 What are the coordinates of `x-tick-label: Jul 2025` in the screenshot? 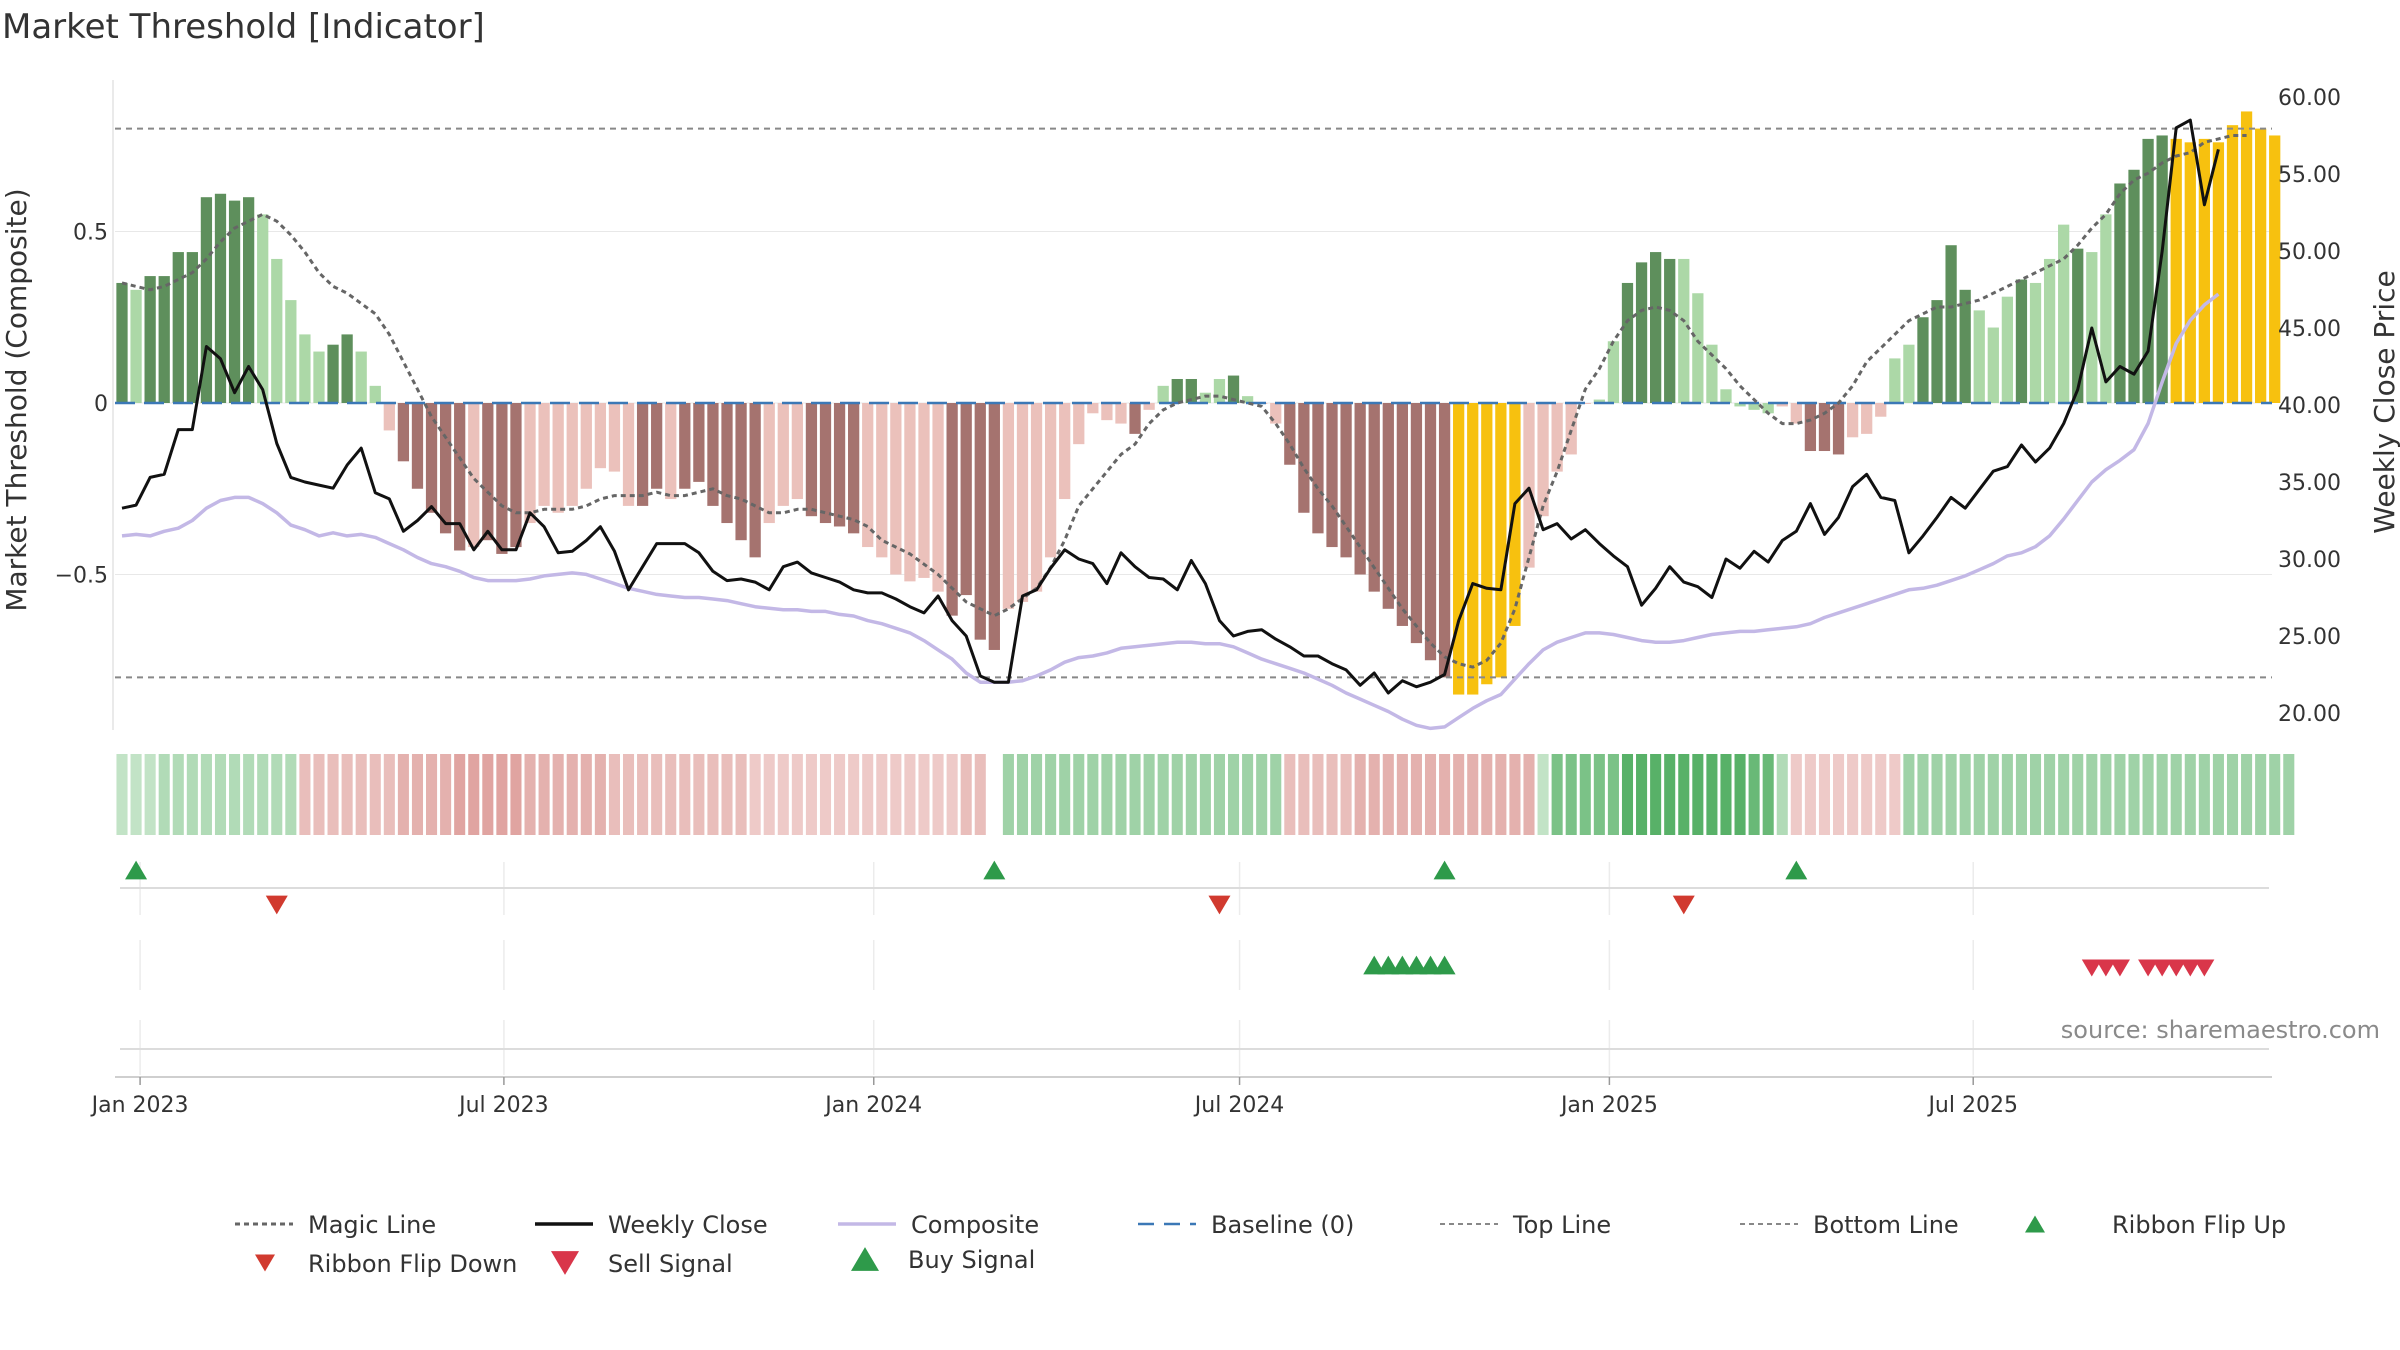 It's located at (1972, 1105).